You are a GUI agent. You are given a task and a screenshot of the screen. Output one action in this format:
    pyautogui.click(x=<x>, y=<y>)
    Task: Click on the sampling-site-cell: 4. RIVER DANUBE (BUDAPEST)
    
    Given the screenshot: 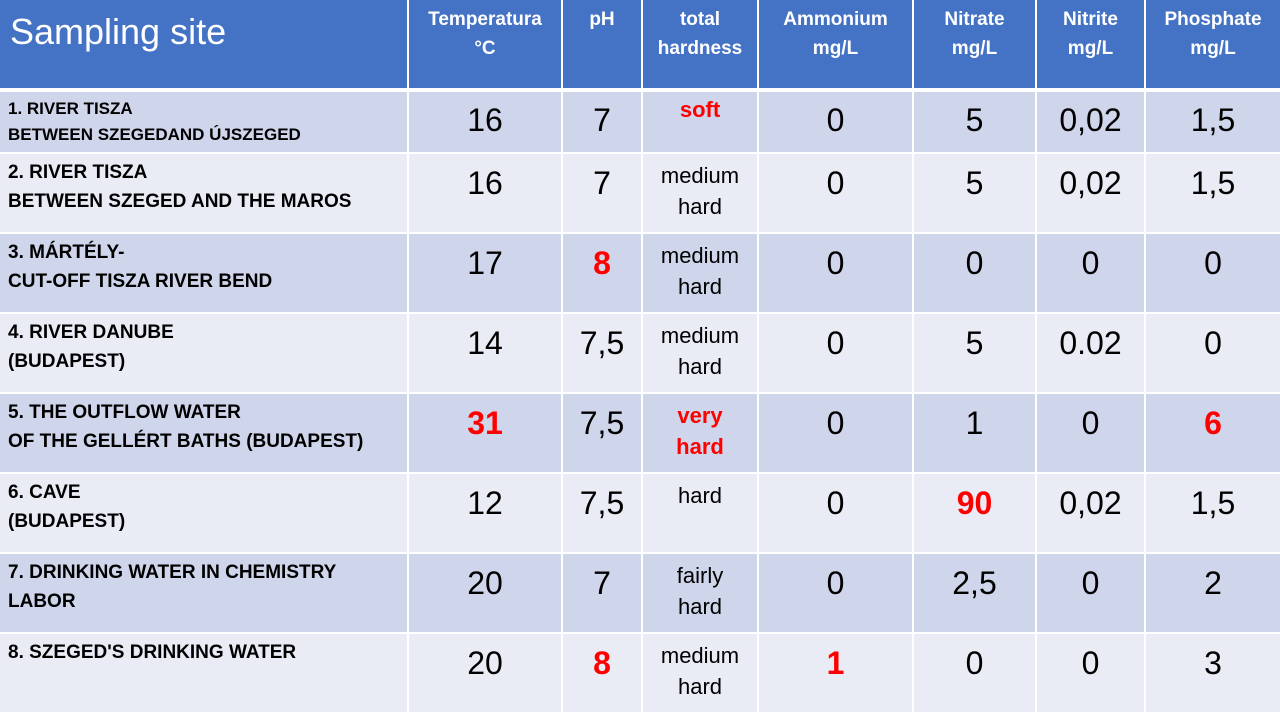 What is the action you would take?
    pyautogui.click(x=204, y=353)
    